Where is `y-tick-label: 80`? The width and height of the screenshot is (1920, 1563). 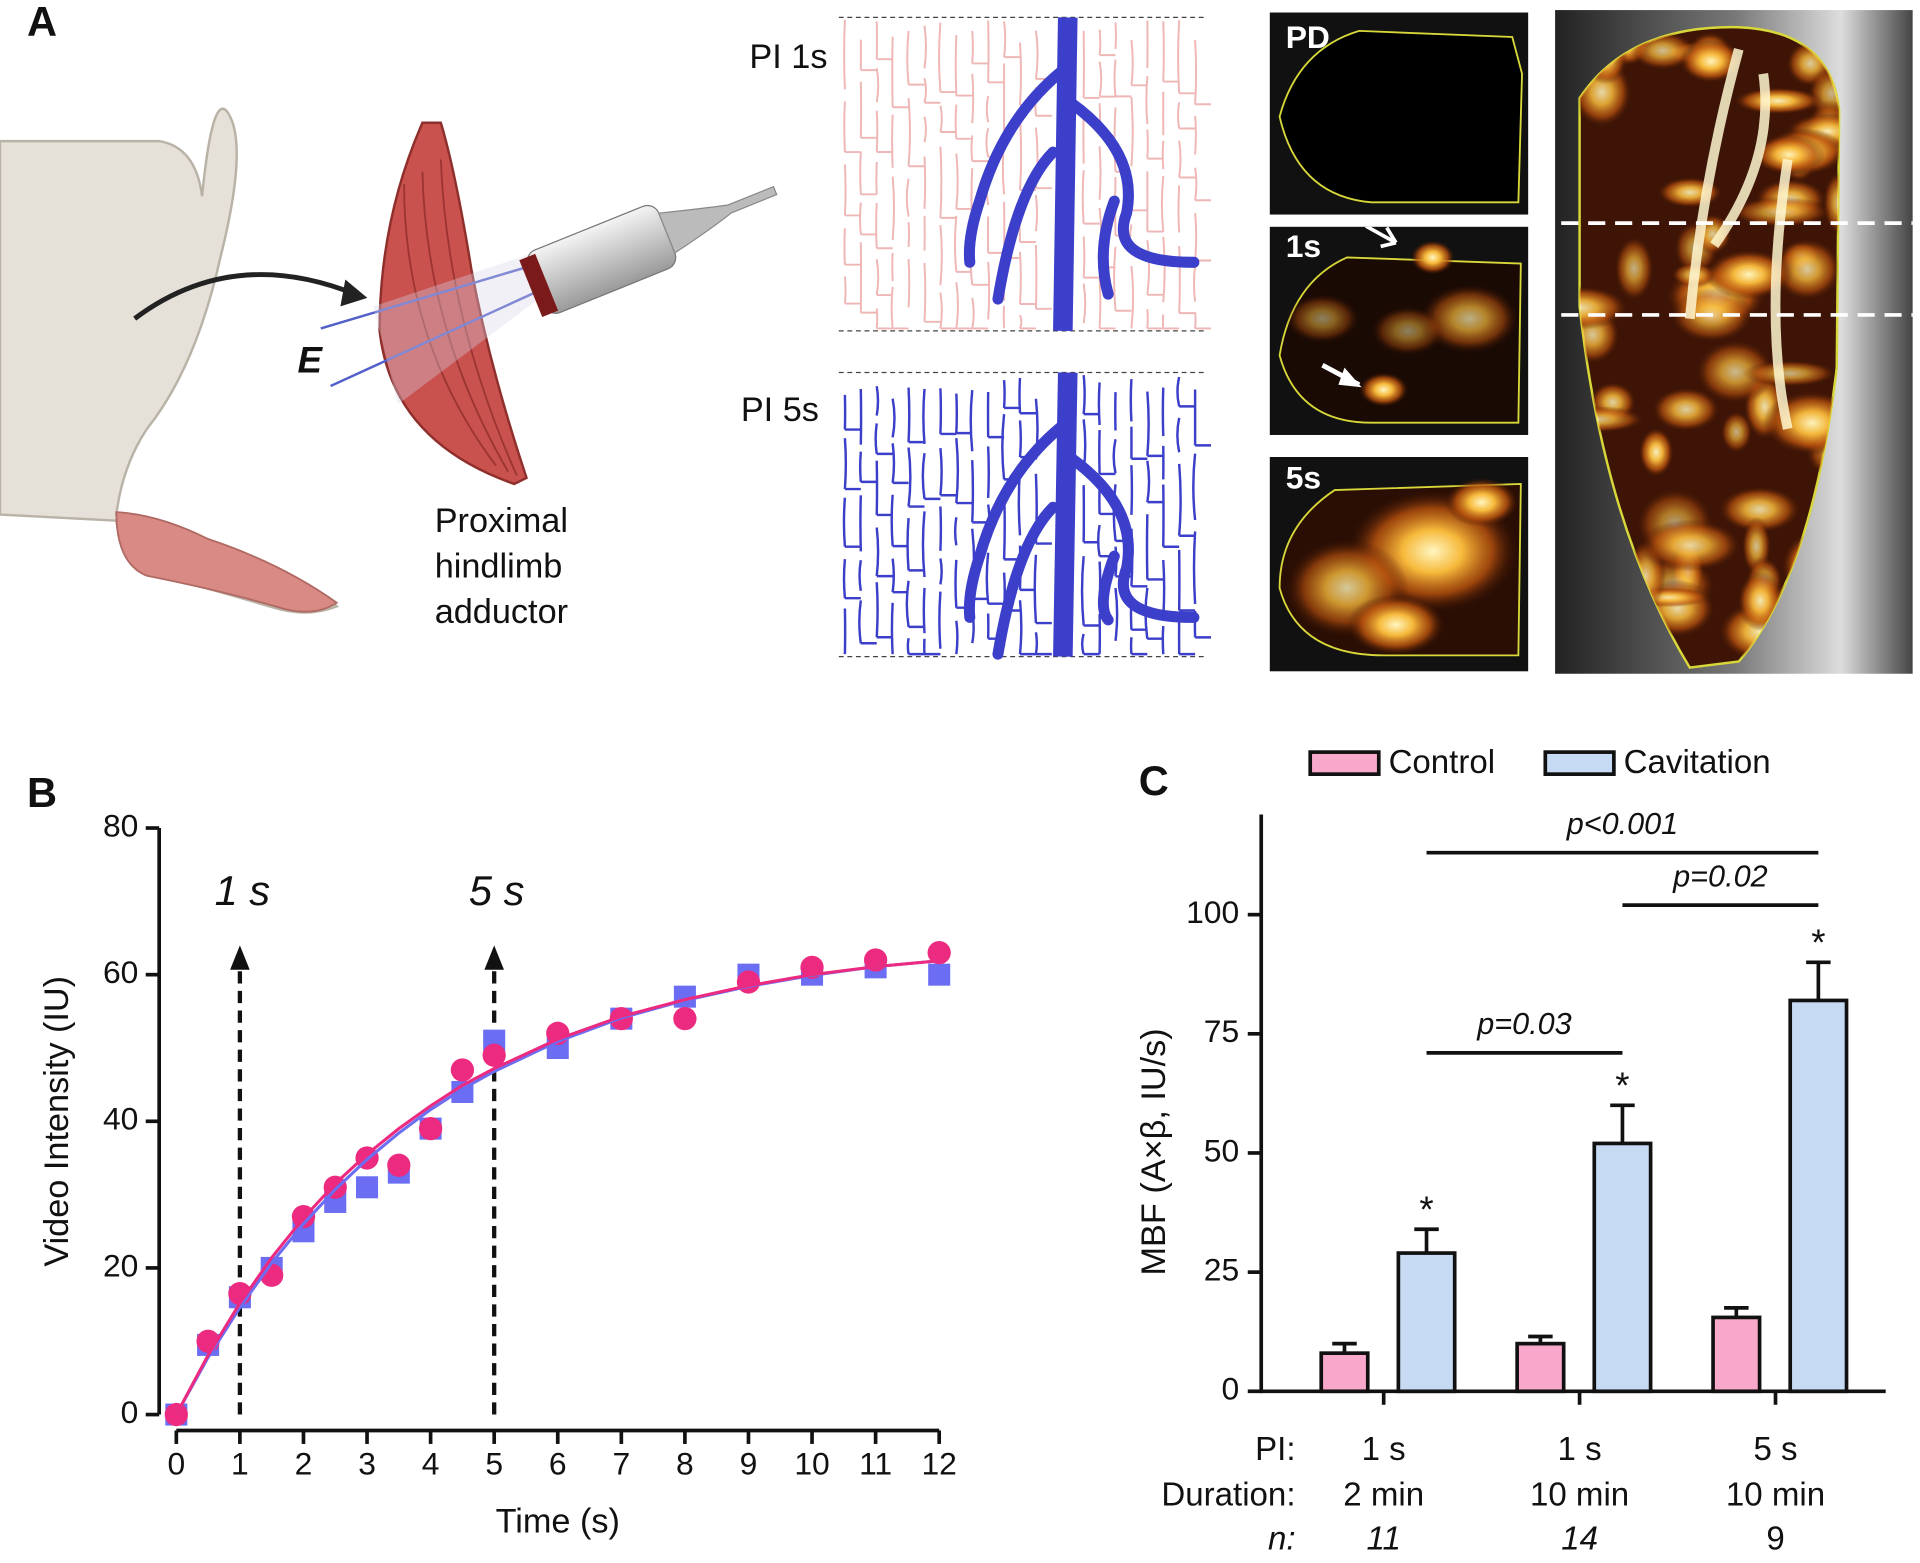 y-tick-label: 80 is located at coordinates (120, 825).